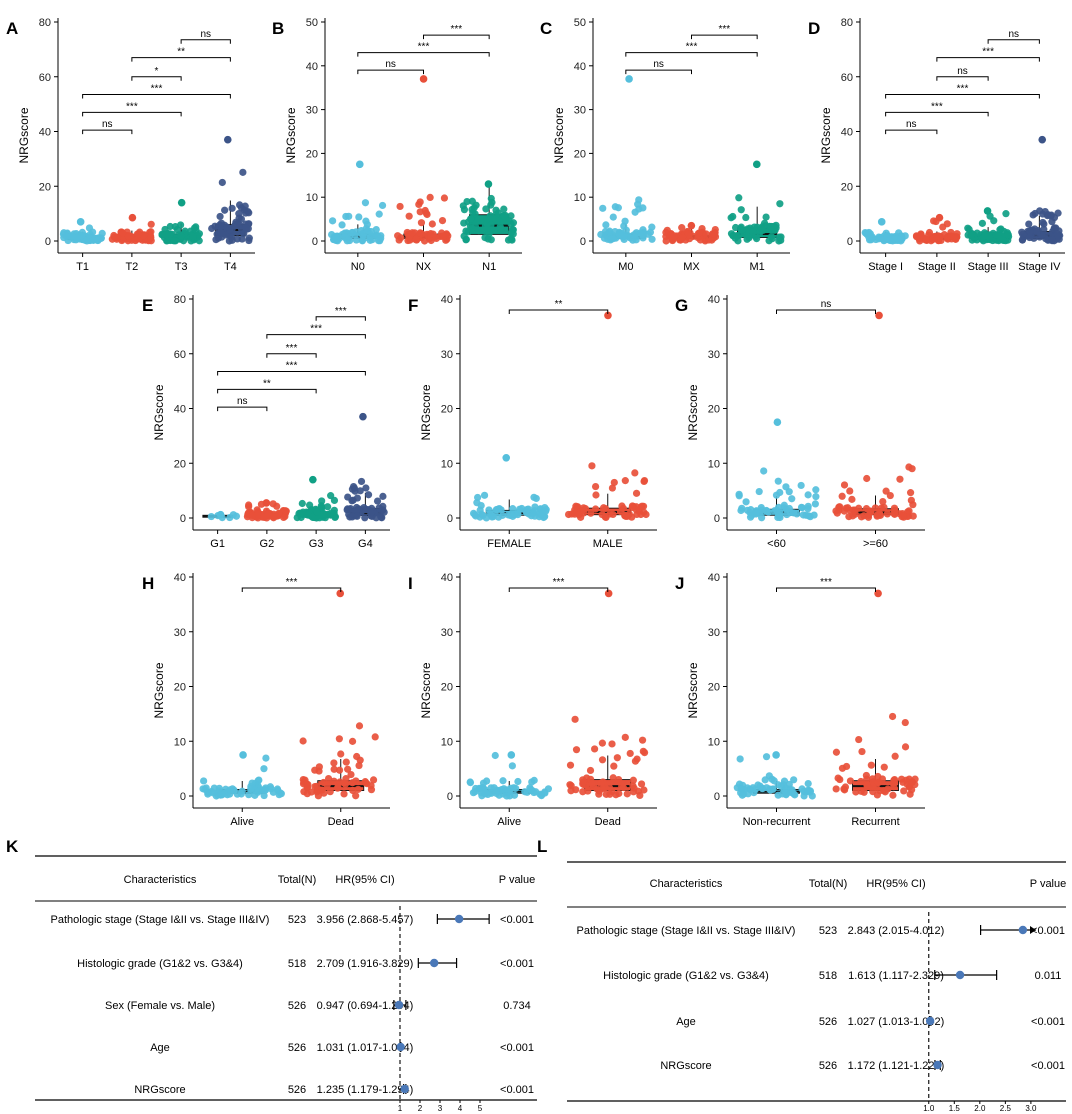  Describe the element at coordinates (693, 412) in the screenshot. I see `y-axis-label: NRGscore` at that location.